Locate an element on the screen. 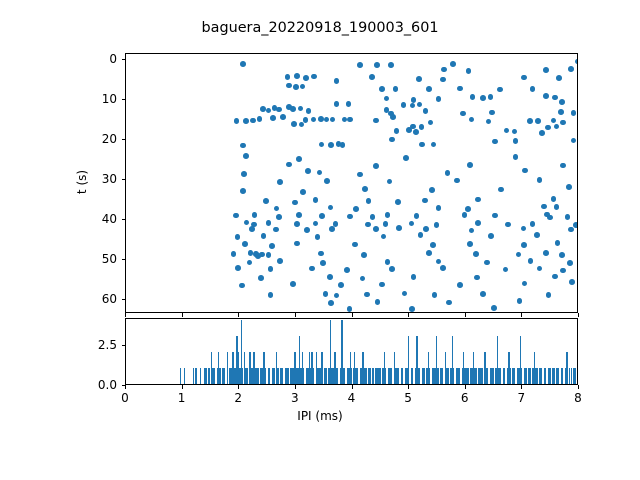  scatter-y-tick-label: 60 is located at coordinates (109, 299).